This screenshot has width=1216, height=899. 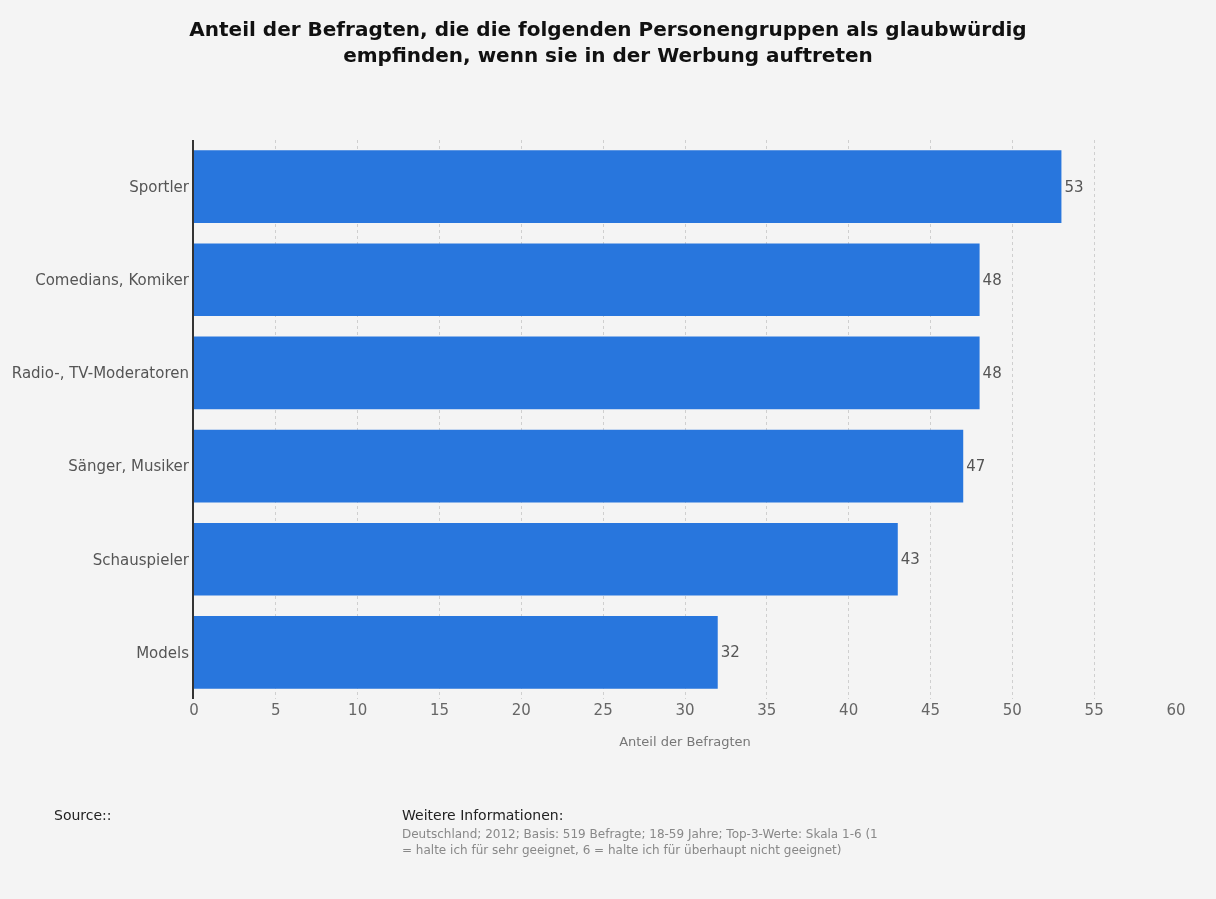 I want to click on data-label: 32, so click(x=730, y=652).